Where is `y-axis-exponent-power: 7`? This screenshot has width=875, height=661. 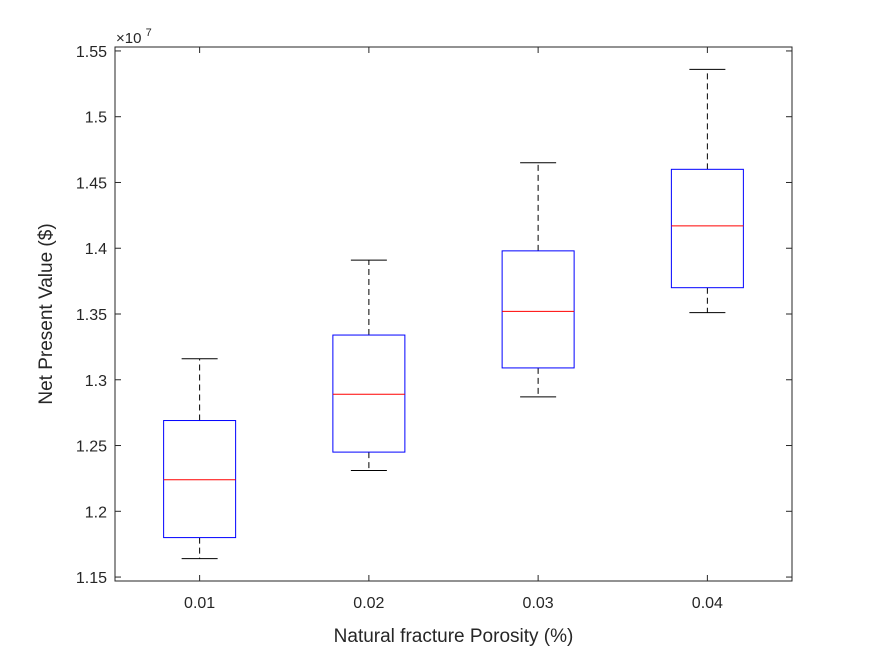 y-axis-exponent-power: 7 is located at coordinates (149, 33).